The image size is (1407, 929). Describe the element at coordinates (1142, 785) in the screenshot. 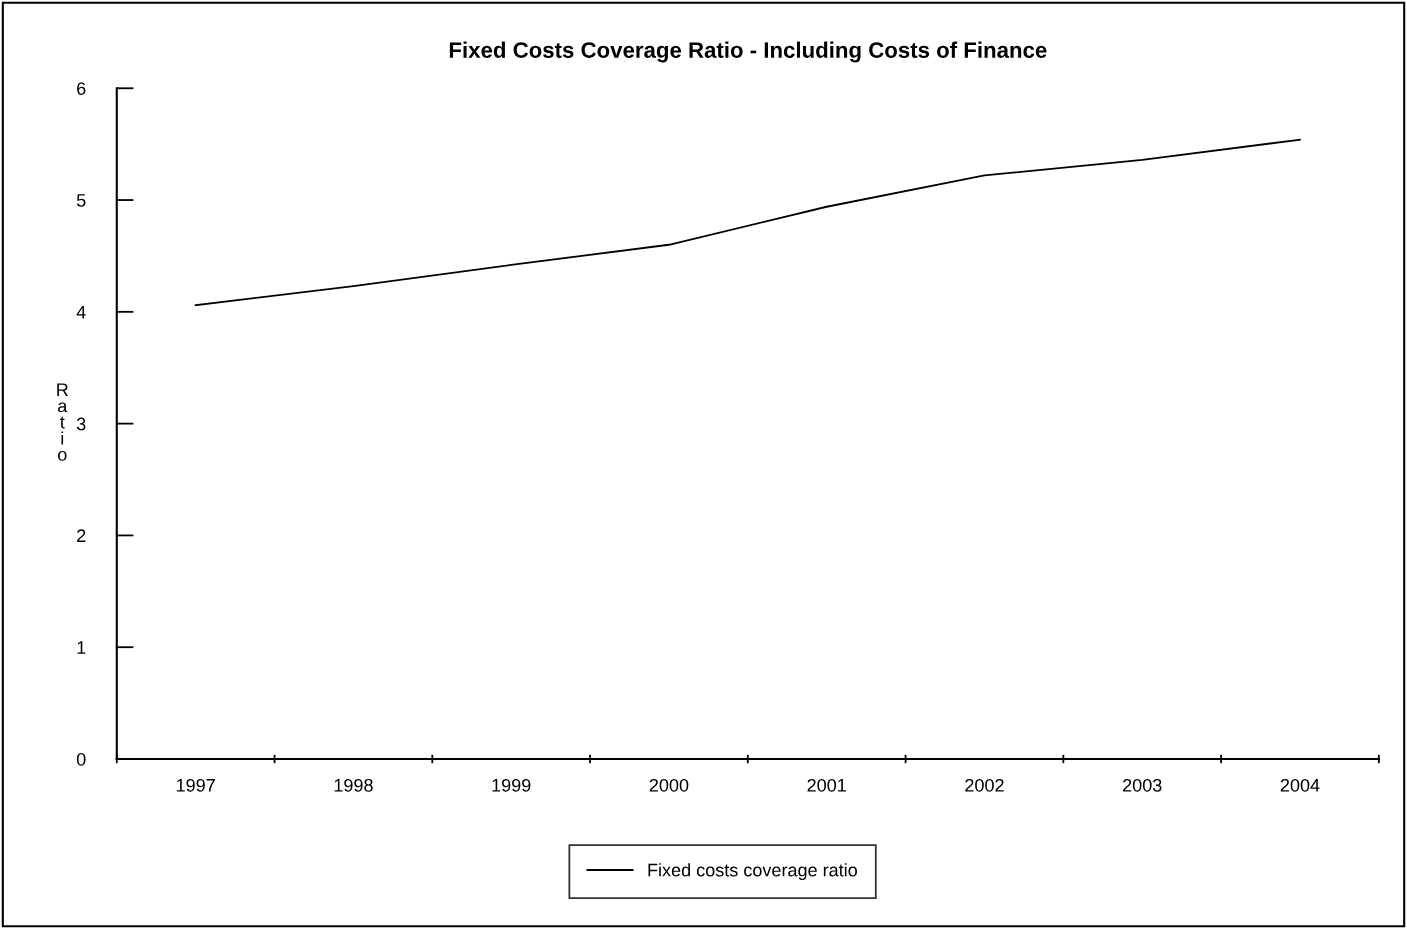

I see `x-tick-label: 2003` at that location.